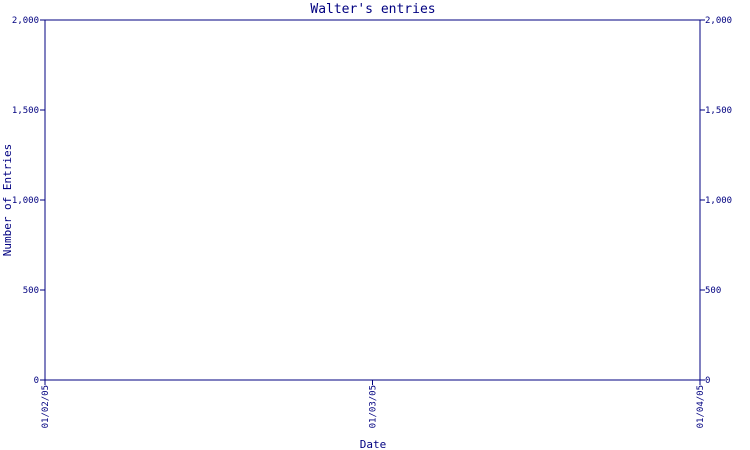 The height and width of the screenshot is (450, 750). What do you see at coordinates (373, 444) in the screenshot?
I see `x-axis-label: Date` at bounding box center [373, 444].